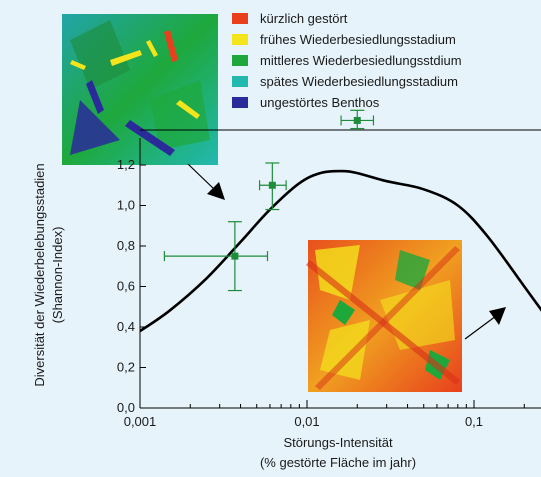 This screenshot has height=477, width=541. What do you see at coordinates (359, 81) in the screenshot?
I see `legend-label: spätes Wiederbesiedlungsstadium` at bounding box center [359, 81].